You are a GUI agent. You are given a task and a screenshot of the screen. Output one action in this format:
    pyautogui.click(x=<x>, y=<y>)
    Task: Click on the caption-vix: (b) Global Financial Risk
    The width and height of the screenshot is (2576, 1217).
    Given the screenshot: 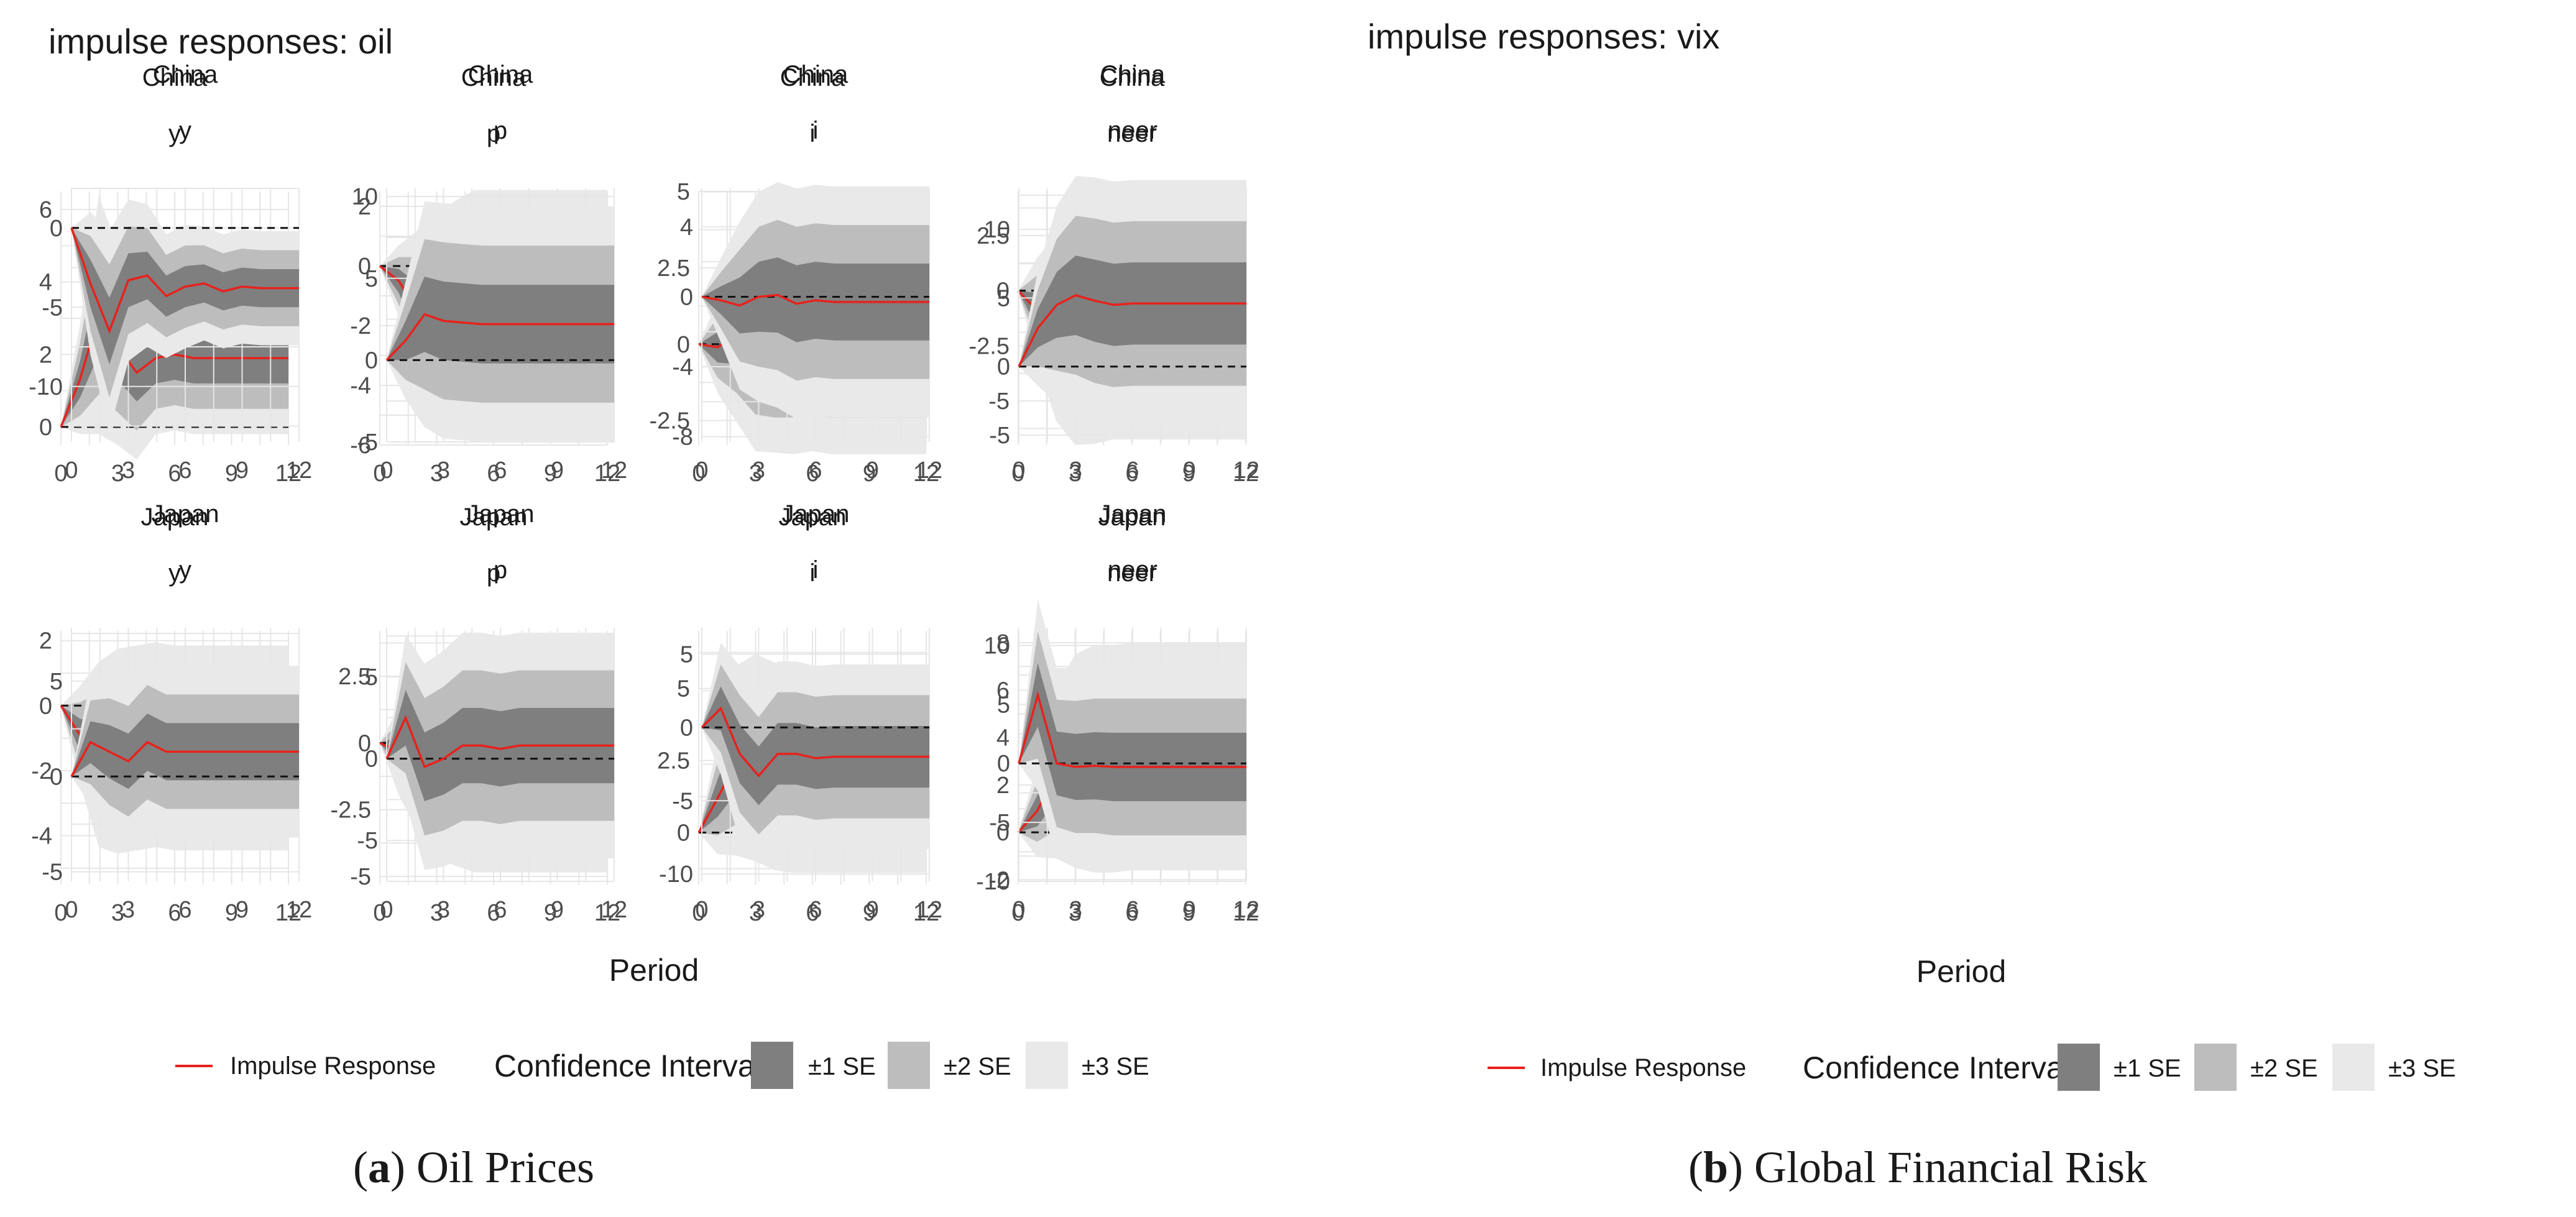 What is the action you would take?
    pyautogui.click(x=1917, y=1167)
    